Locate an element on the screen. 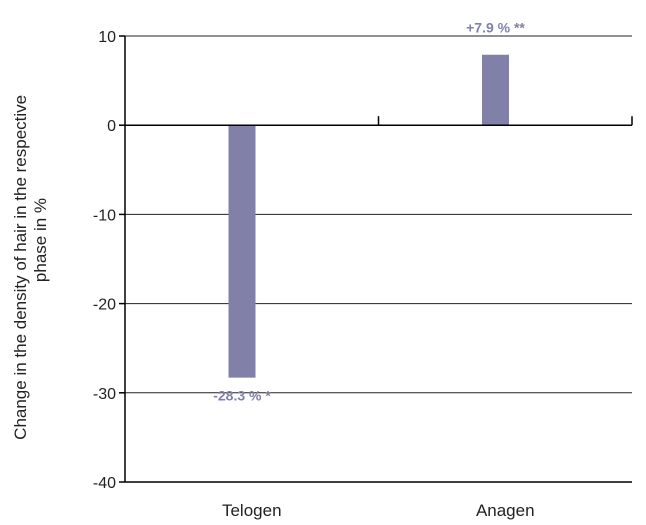 The width and height of the screenshot is (646, 525). x-tick-label-telogen: Telogen is located at coordinates (252, 510).